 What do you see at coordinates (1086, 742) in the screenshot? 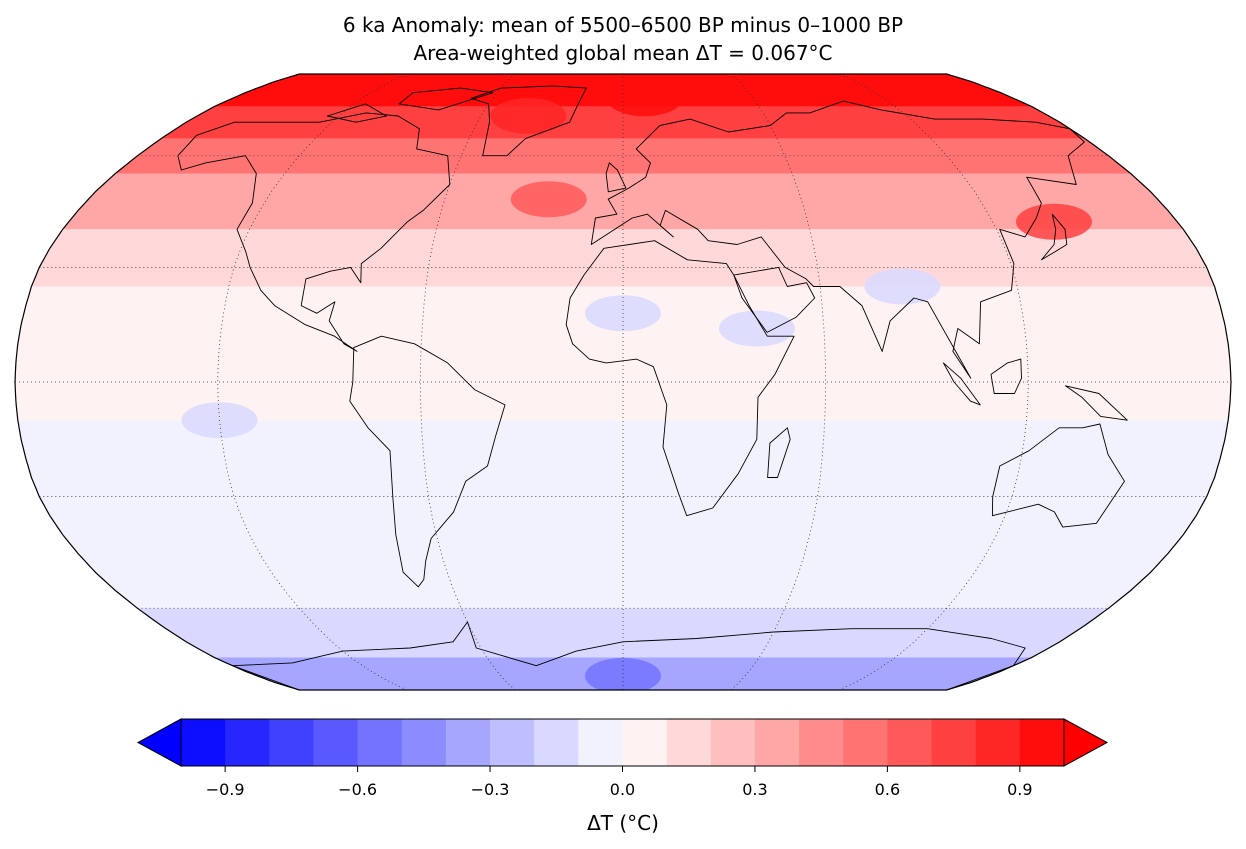
I see `colorbar-extend-high` at bounding box center [1086, 742].